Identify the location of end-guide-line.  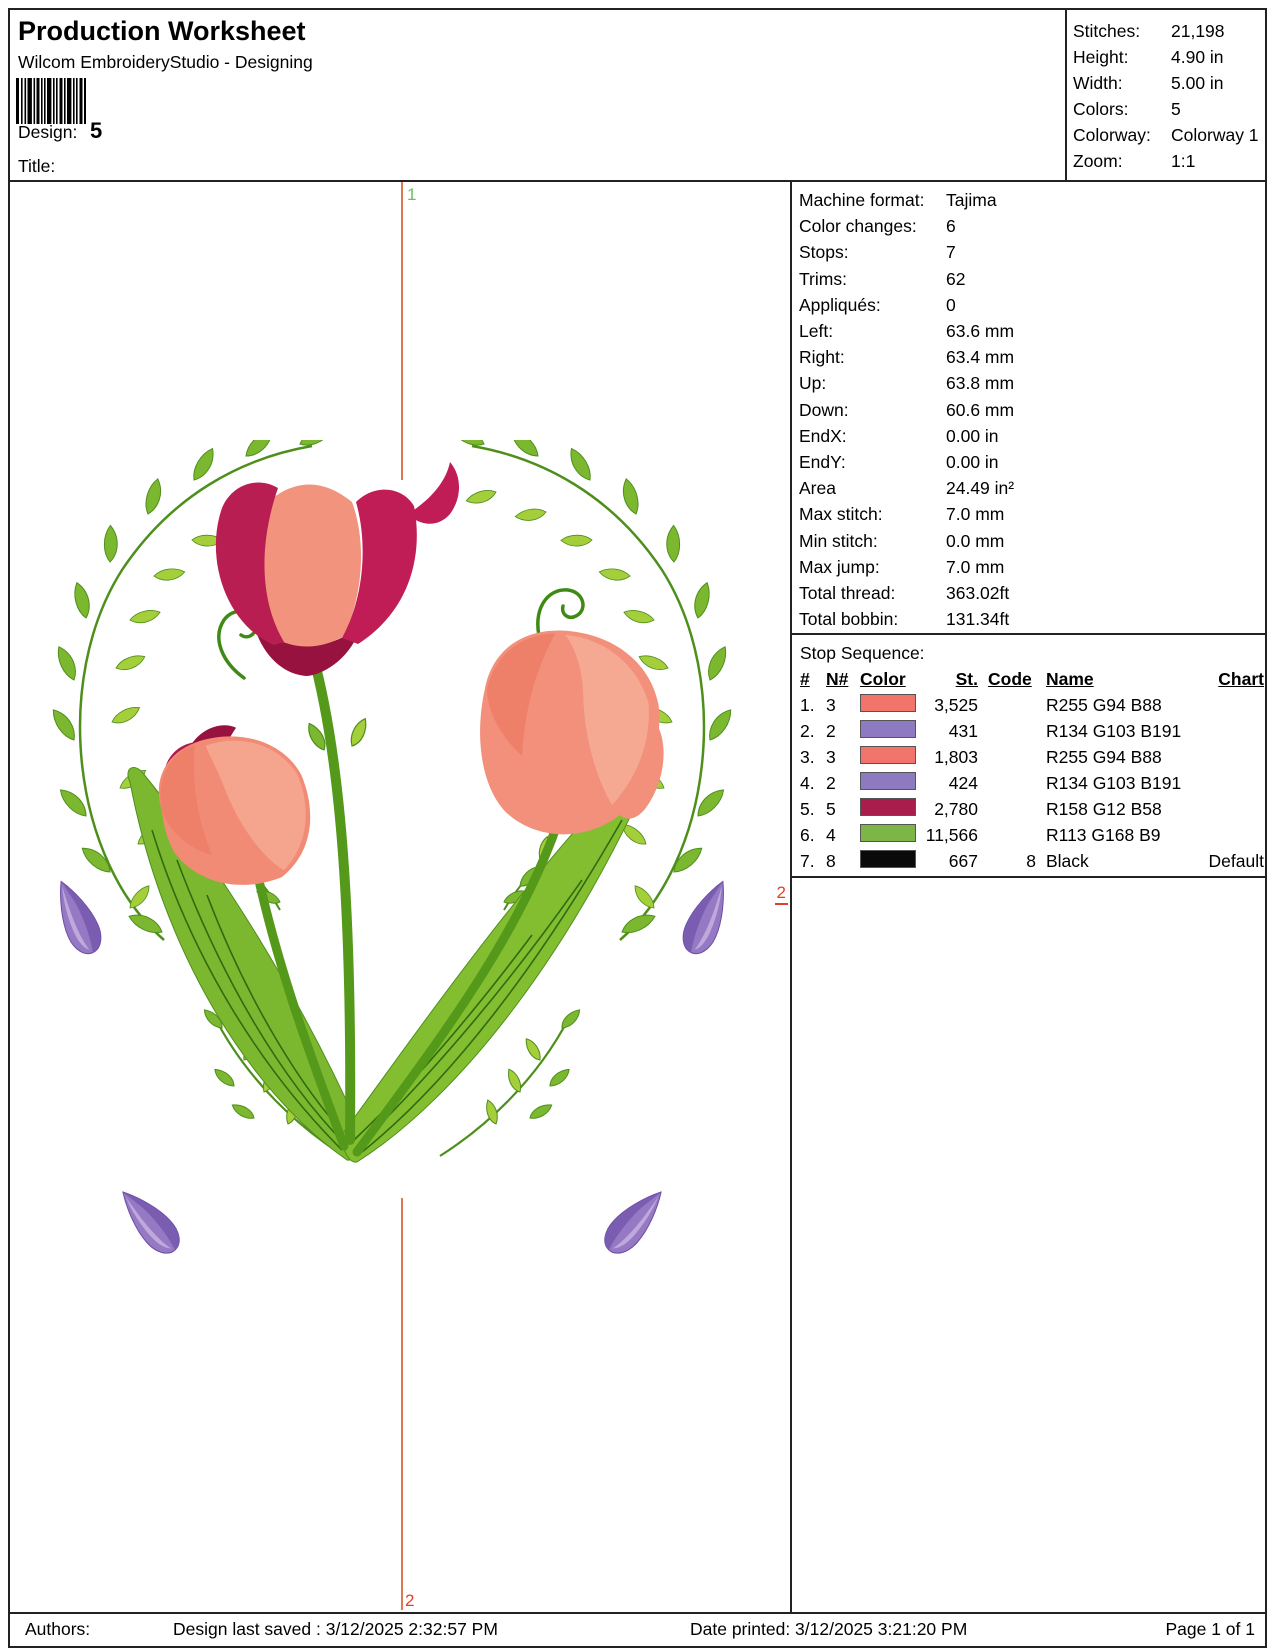
(402, 1404).